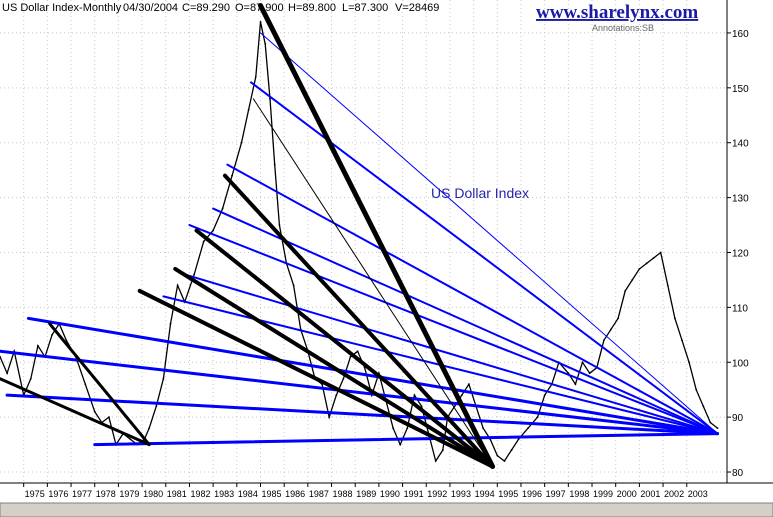 Image resolution: width=773 pixels, height=517 pixels. What do you see at coordinates (603, 494) in the screenshot?
I see `x-tick-label: 1999` at bounding box center [603, 494].